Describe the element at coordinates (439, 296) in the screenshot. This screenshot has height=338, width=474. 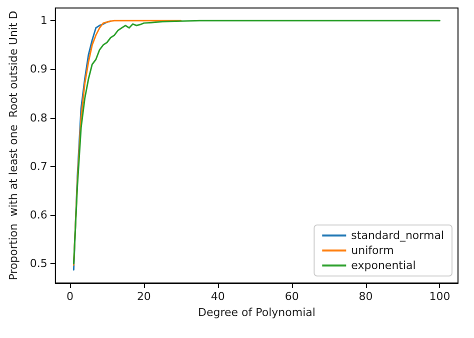
I see `x-tick-label: 100` at that location.